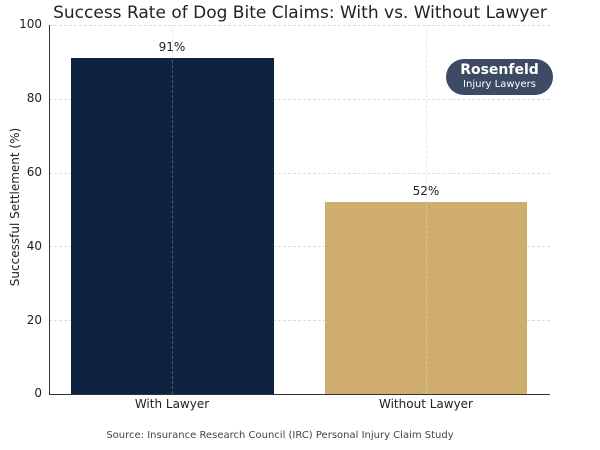 The image size is (600, 450). Describe the element at coordinates (499, 70) in the screenshot. I see `logo-name: Rosenfeld` at that location.